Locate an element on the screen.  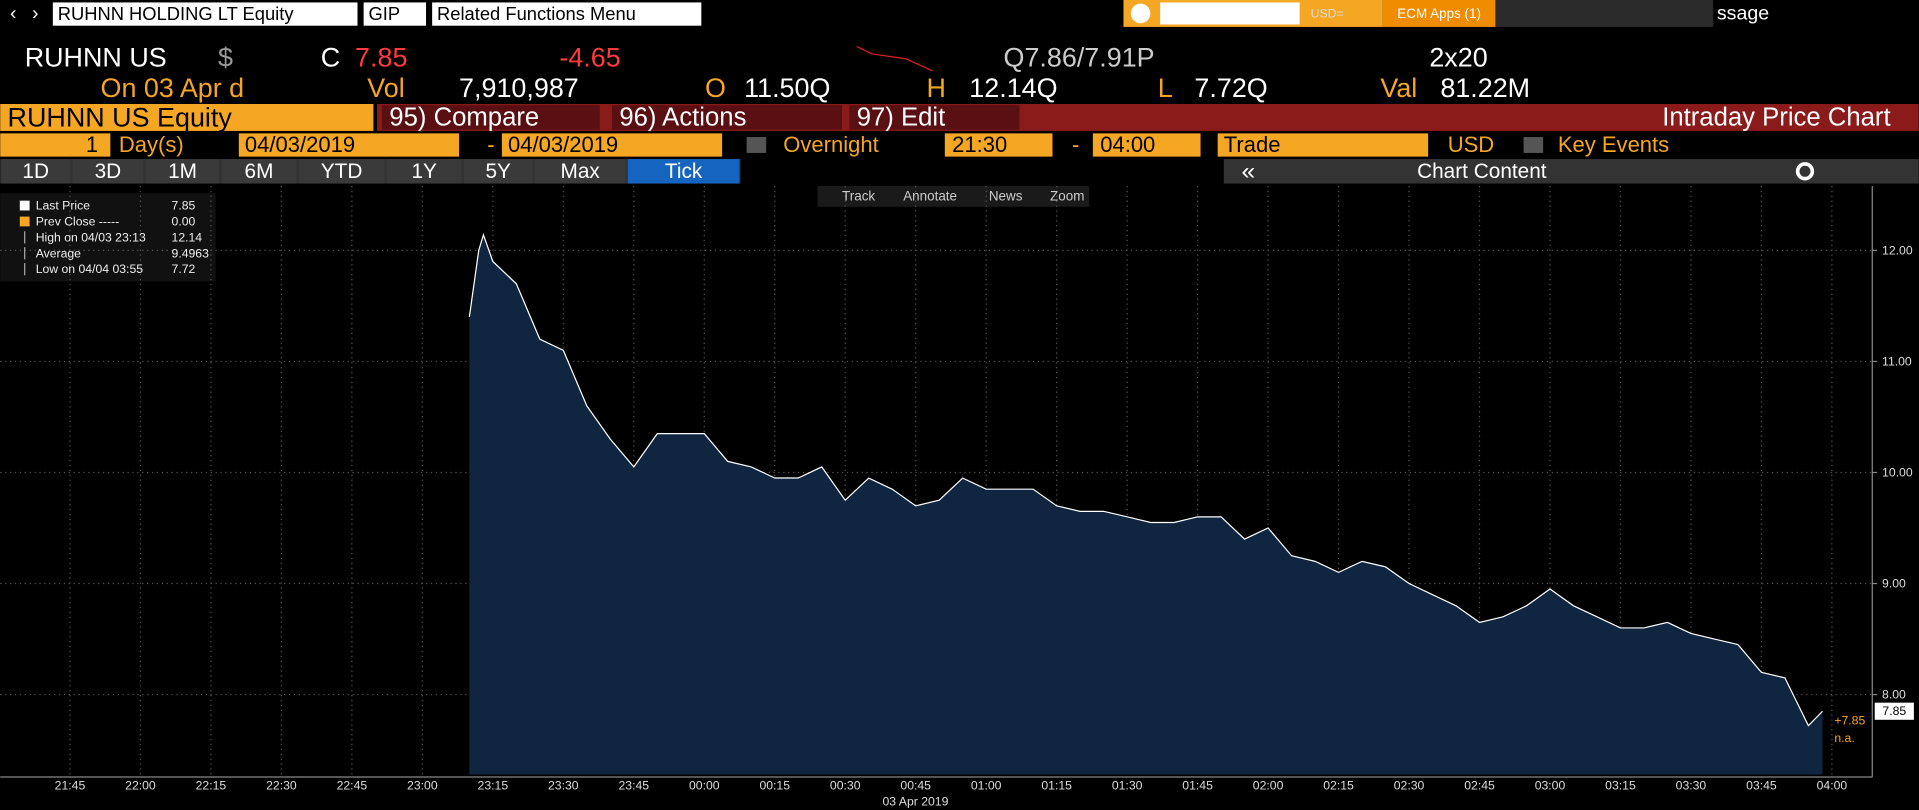
x-tick-label: 02:00 is located at coordinates (1268, 786).